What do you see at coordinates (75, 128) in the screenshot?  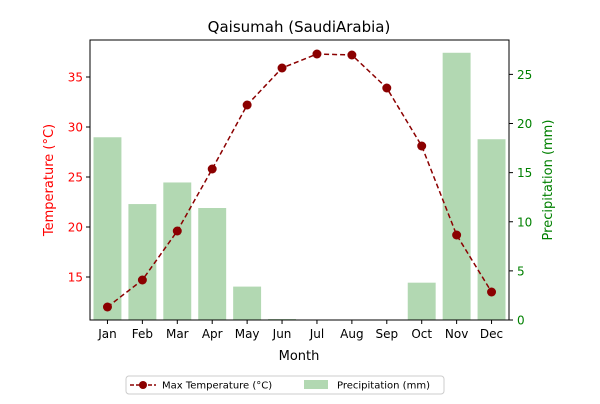 I see `y-left-tick-label: 30` at bounding box center [75, 128].